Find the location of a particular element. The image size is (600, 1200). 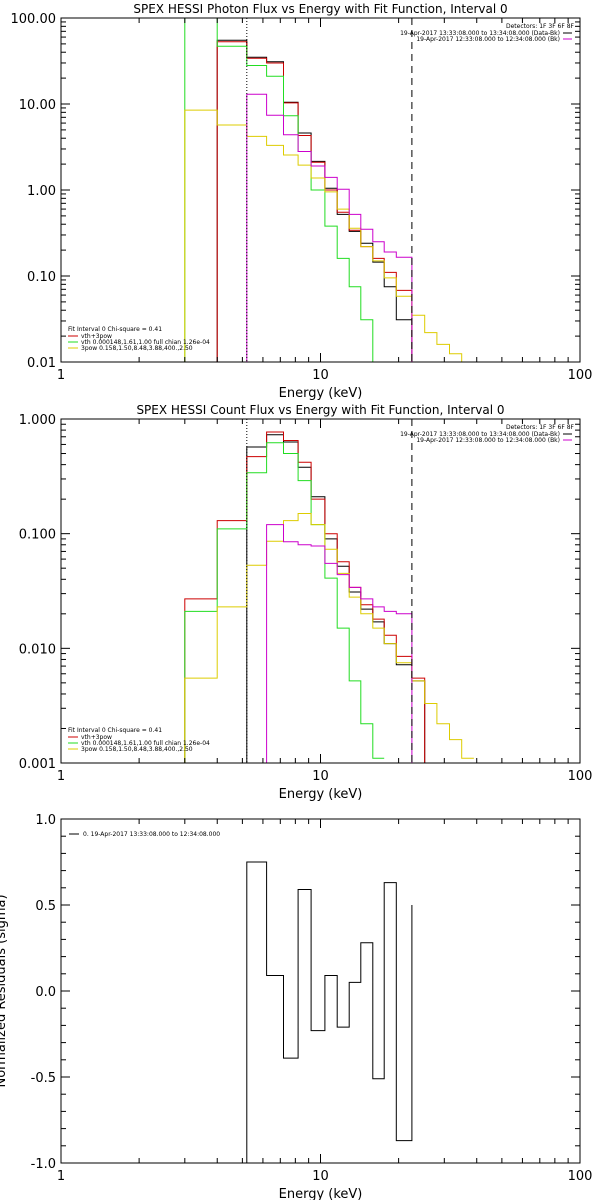

series-data is located at coordinates (336, 598).